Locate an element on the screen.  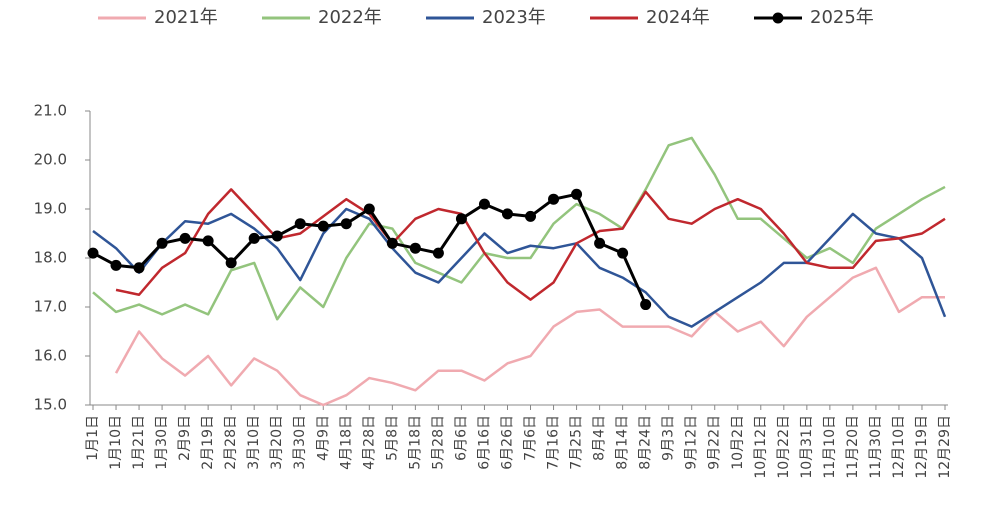
y-tick-label: 20.0 is located at coordinates (50, 160).